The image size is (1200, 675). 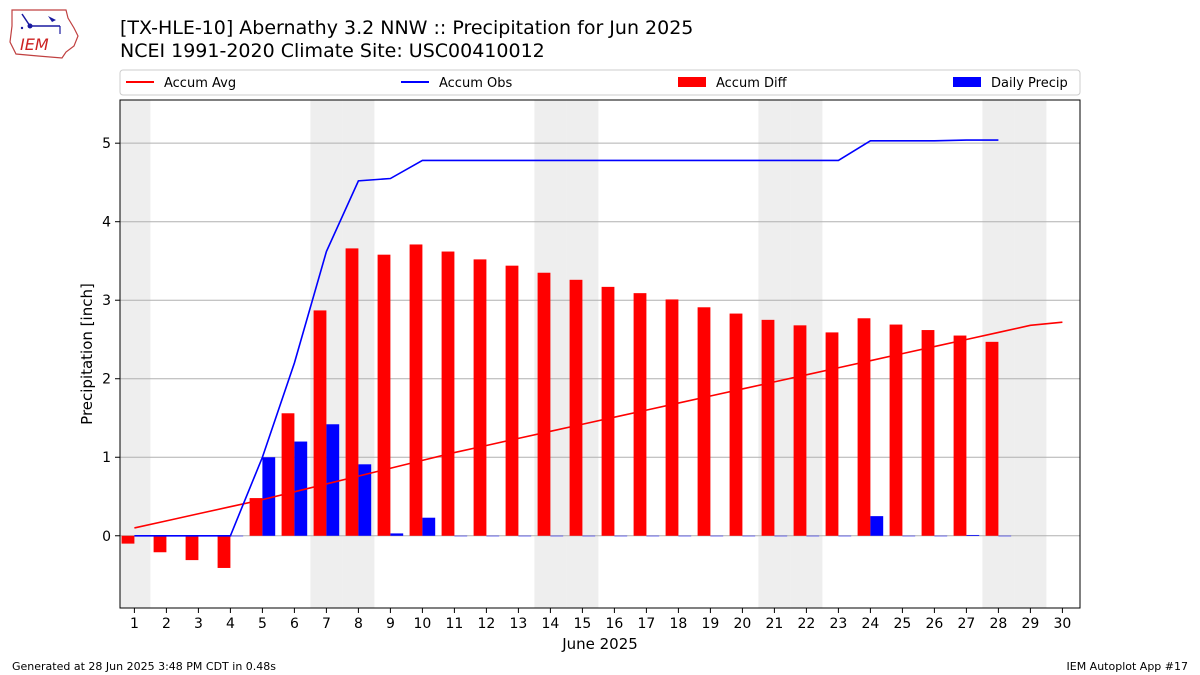 I want to click on y-tick-label: 1, so click(x=106, y=458).